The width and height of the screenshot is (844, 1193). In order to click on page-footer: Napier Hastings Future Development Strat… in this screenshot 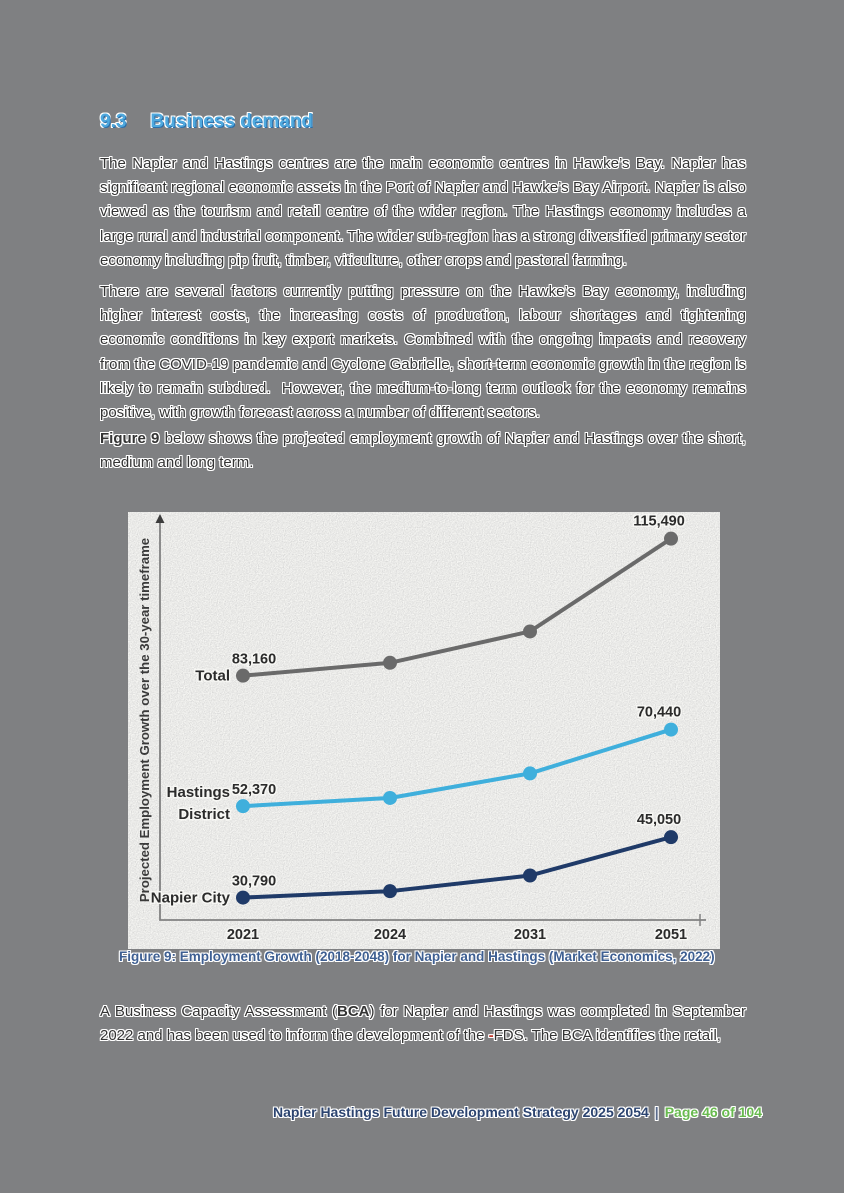, I will do `click(431, 1112)`.